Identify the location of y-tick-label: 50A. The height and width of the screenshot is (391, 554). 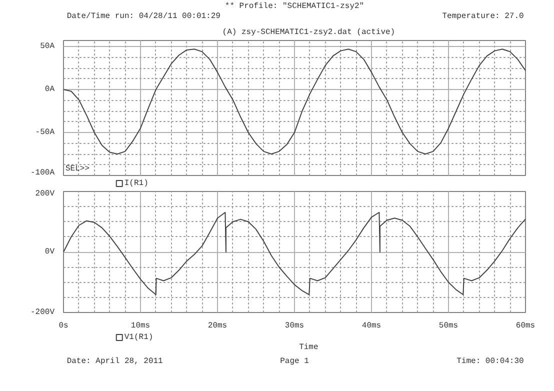
(47, 47).